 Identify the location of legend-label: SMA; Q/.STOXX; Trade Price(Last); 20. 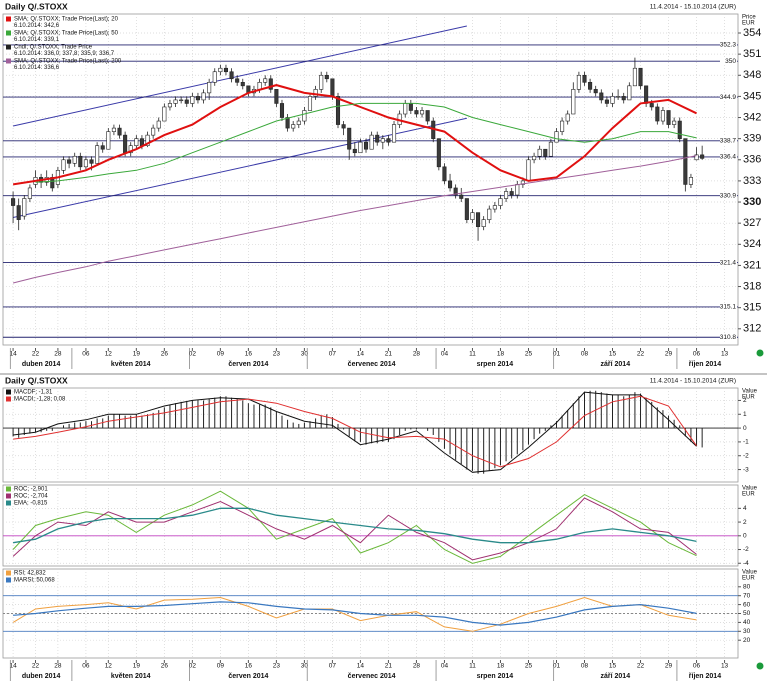
(66, 20).